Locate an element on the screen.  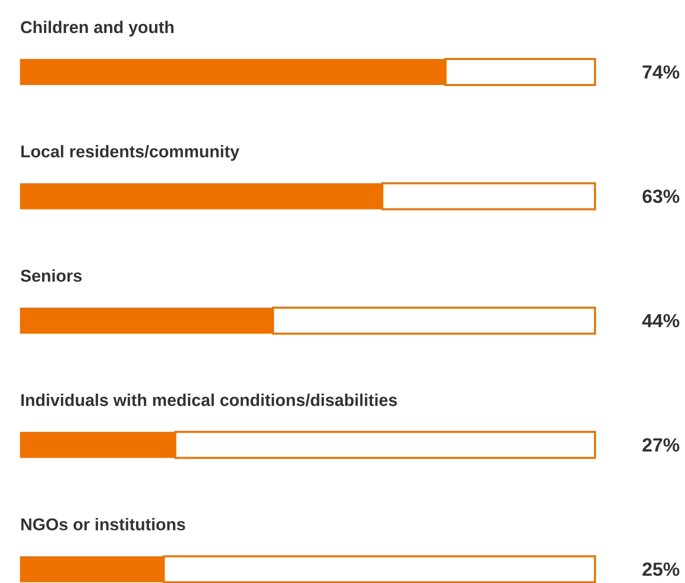
data-label: 25% is located at coordinates (661, 569).